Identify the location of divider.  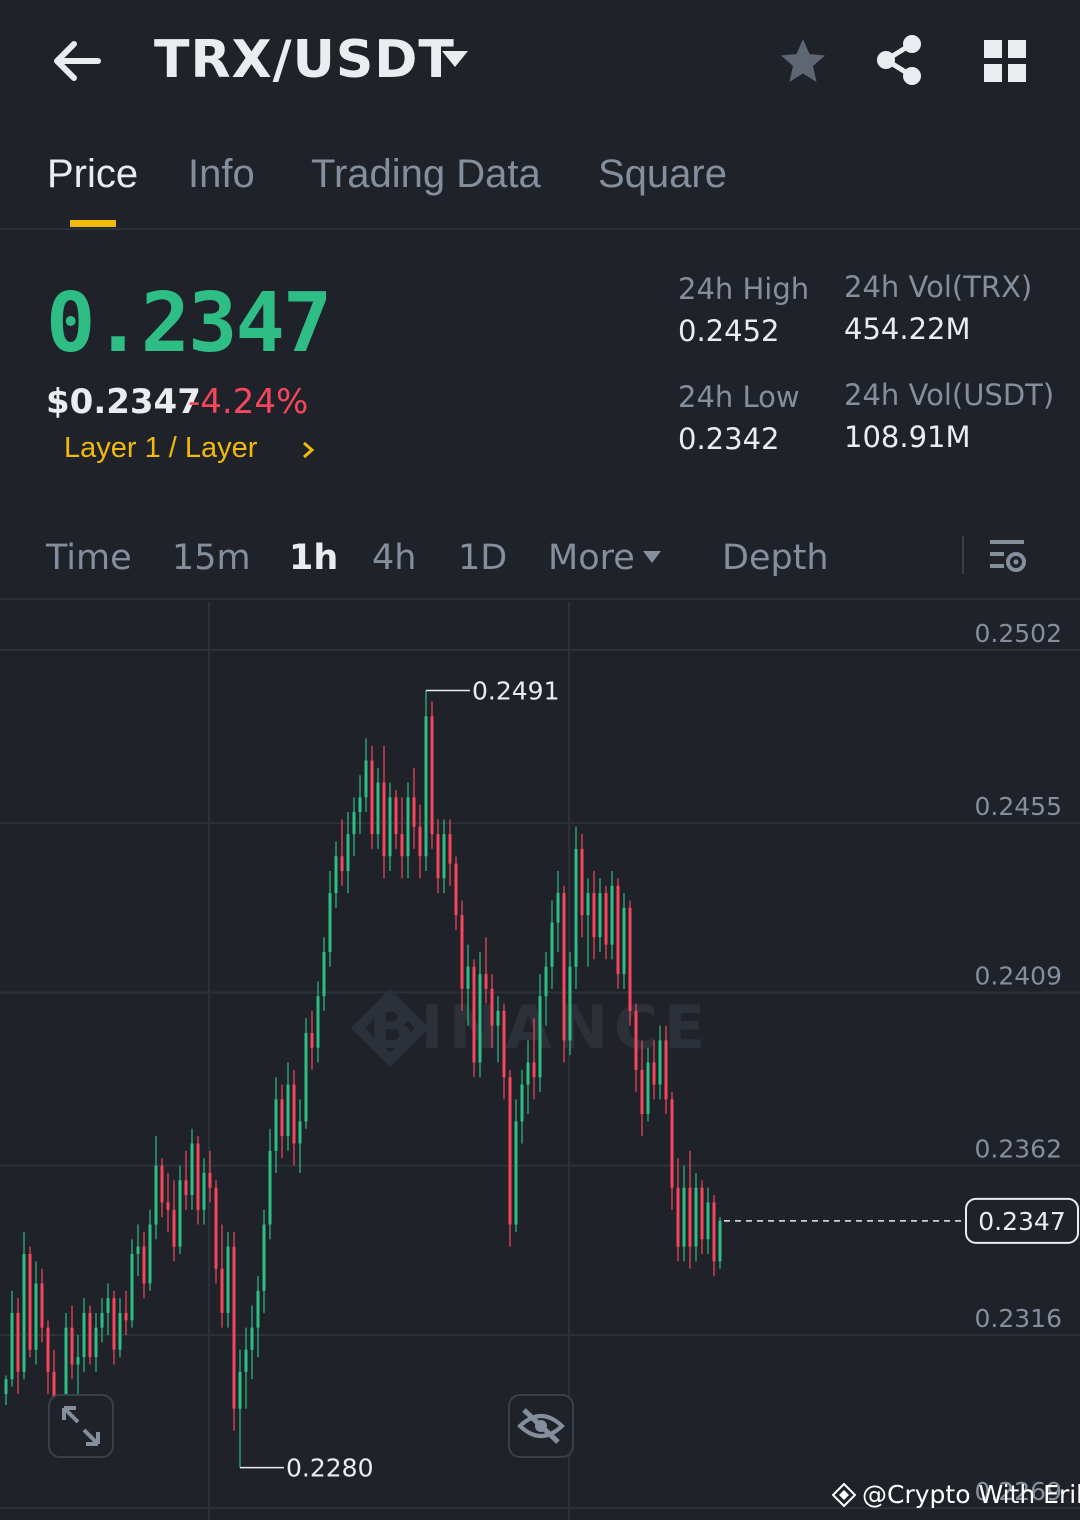
(963, 555).